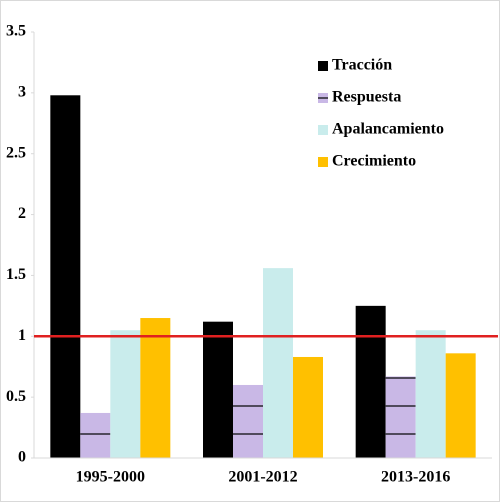 The width and height of the screenshot is (500, 502). What do you see at coordinates (374, 161) in the screenshot?
I see `legend-label: Crecimiento` at bounding box center [374, 161].